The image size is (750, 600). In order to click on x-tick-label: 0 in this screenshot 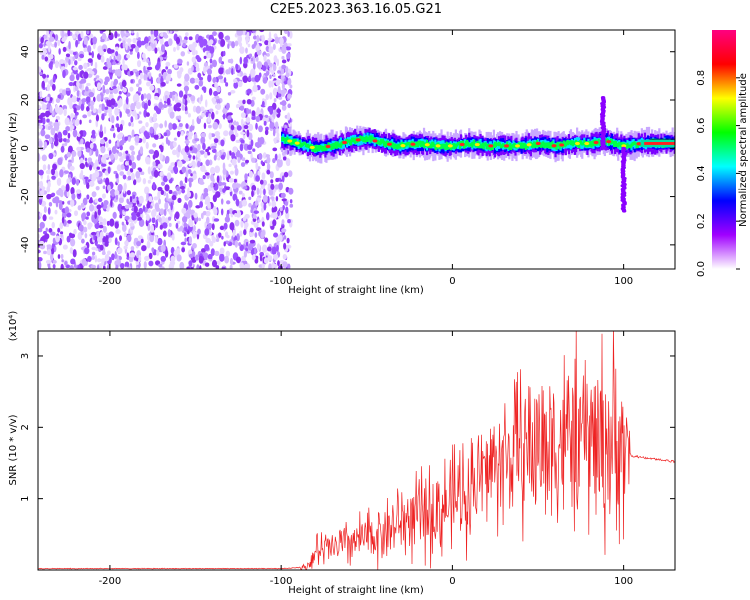, I will do `click(452, 581)`.